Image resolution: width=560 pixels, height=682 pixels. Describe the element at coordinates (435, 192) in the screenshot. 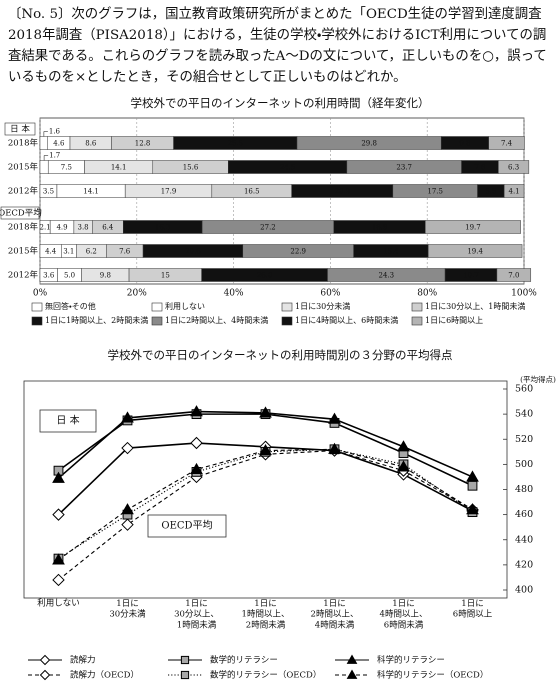

I see `data-label: 17.5` at that location.